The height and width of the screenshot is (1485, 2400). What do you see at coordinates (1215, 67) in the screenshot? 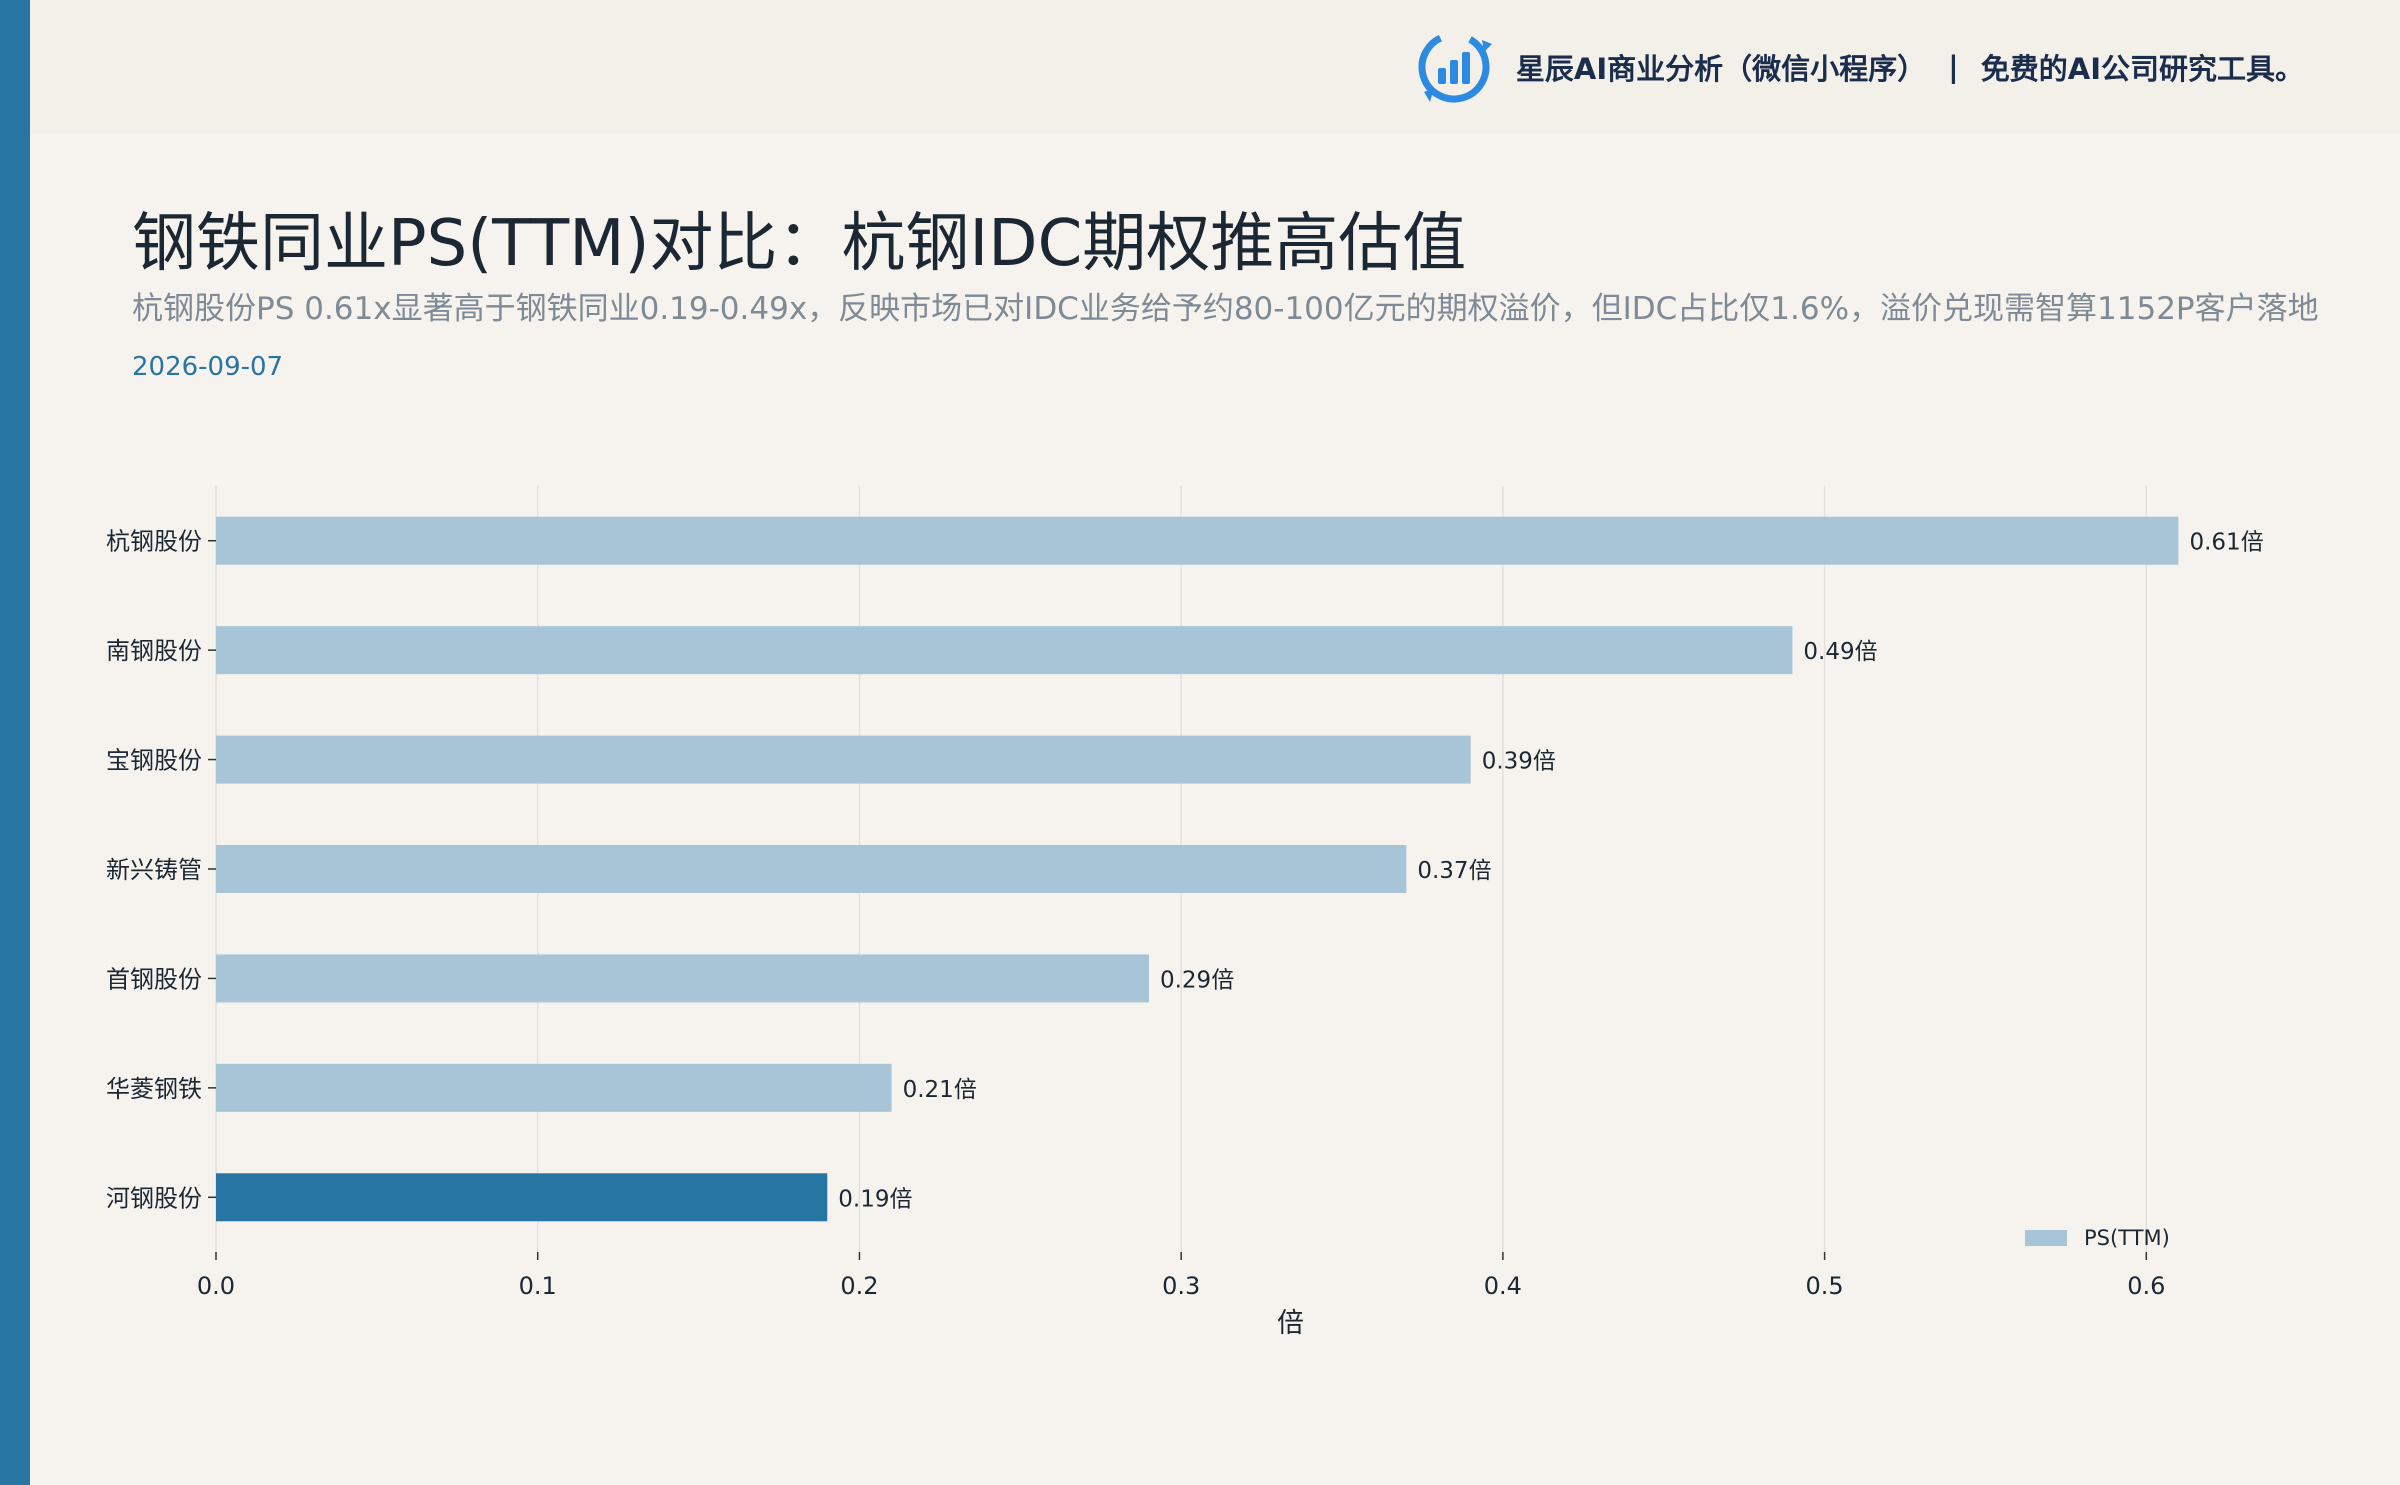
I see `top-banner: 星辰AI商业分析（微信小程序） | 免费的AI公司研究工具。` at bounding box center [1215, 67].